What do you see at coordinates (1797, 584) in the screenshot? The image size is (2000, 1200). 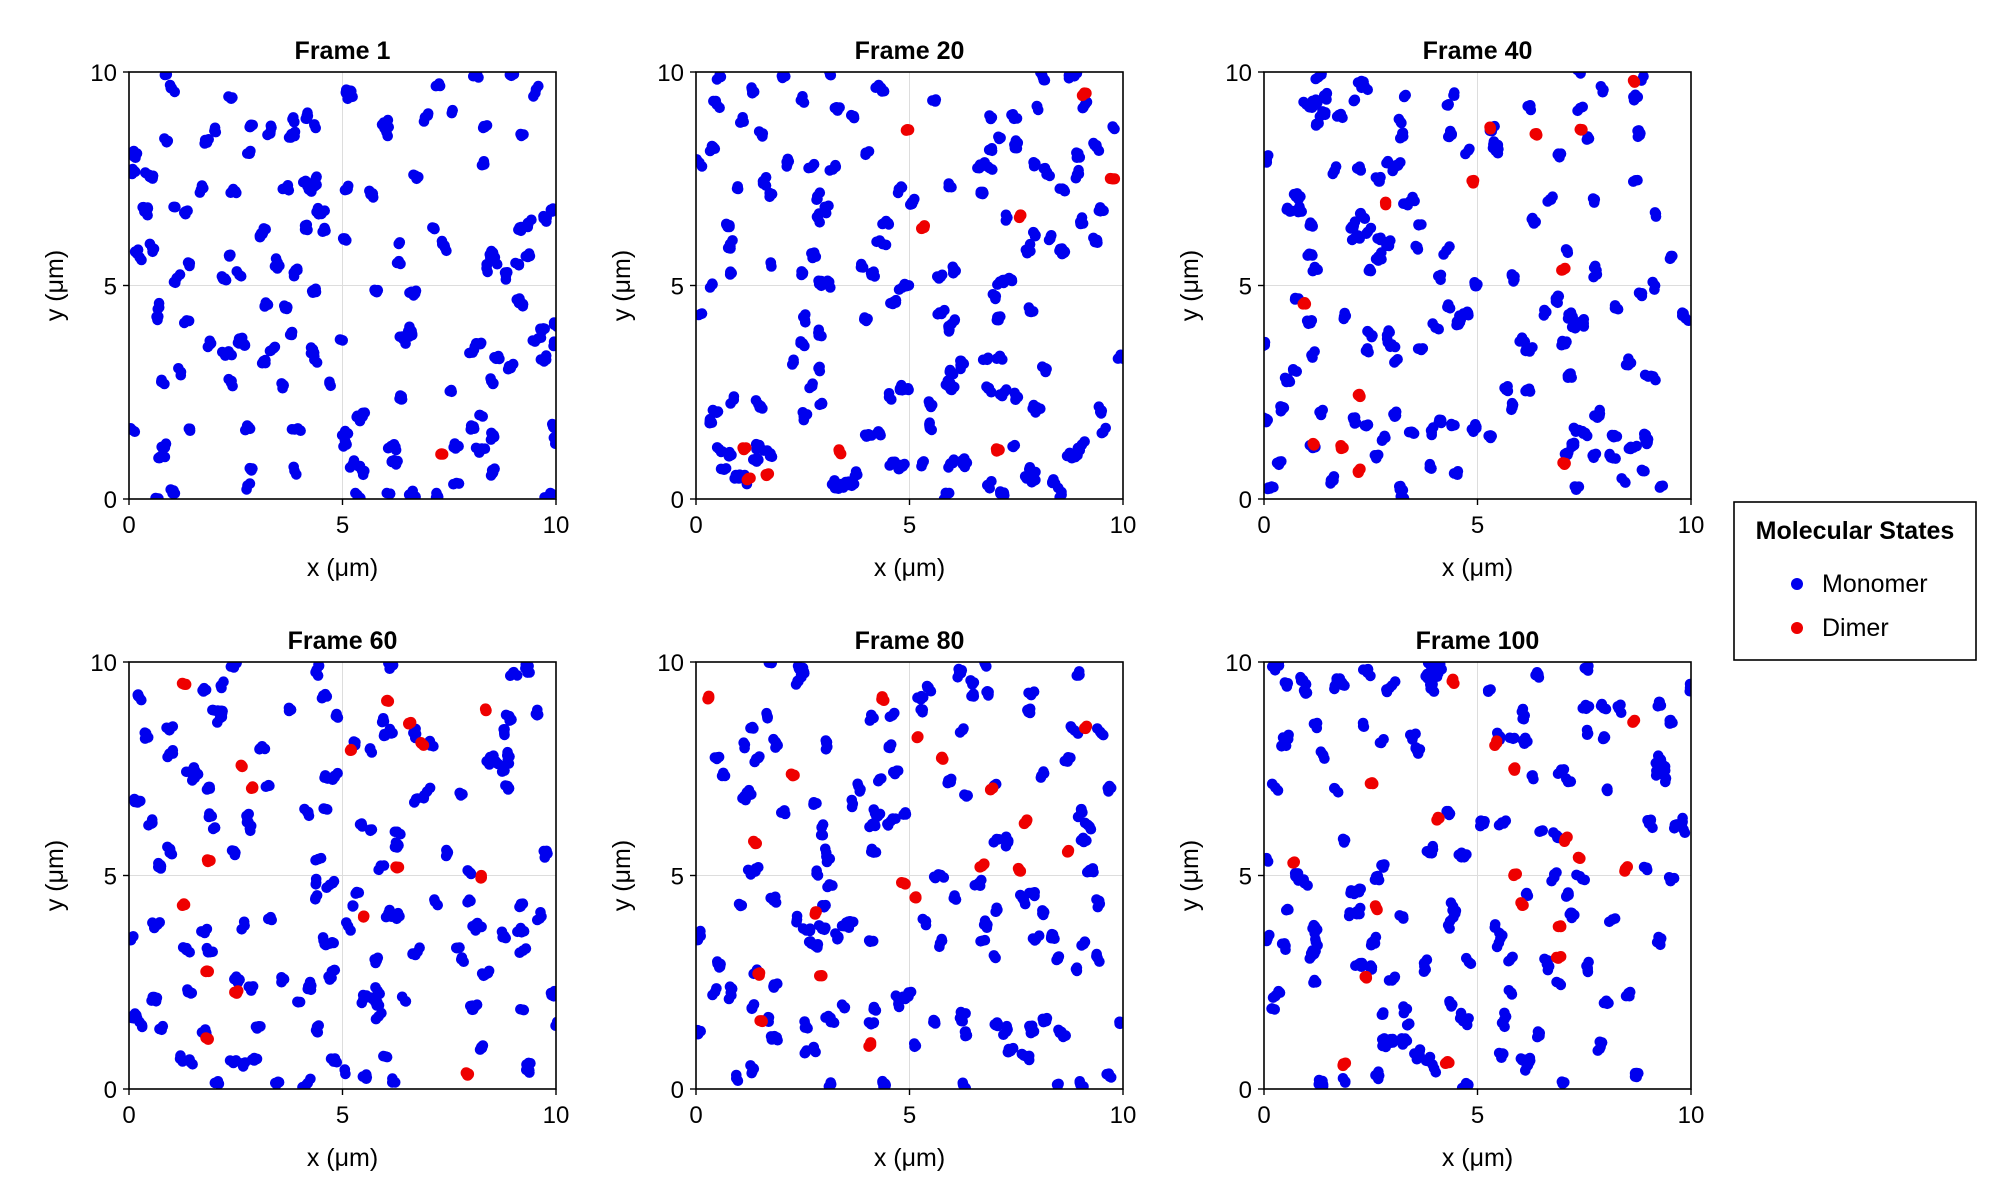 I see `legend-marker-monomer` at bounding box center [1797, 584].